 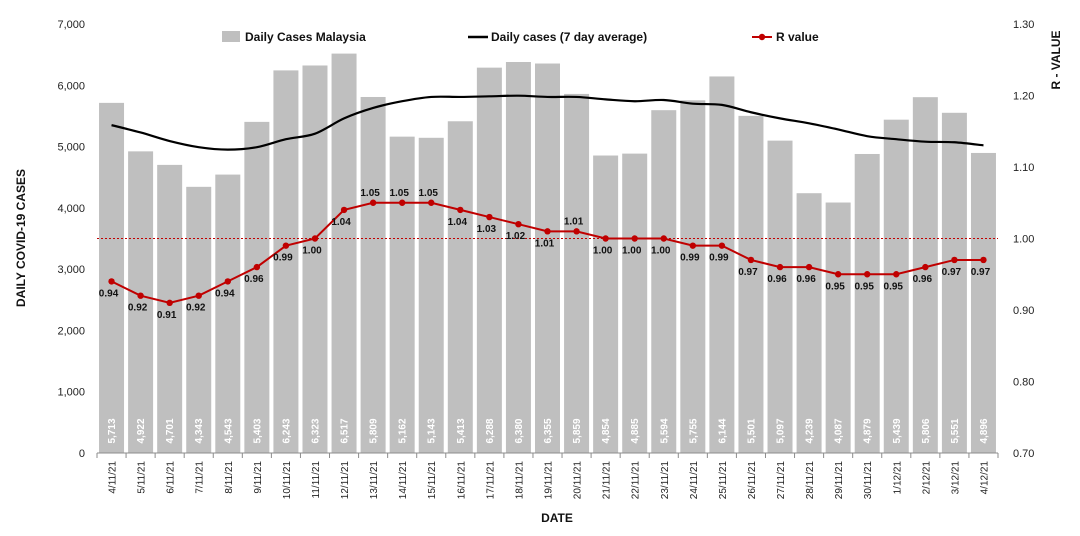 What do you see at coordinates (431, 295) in the screenshot?
I see `bar-15/11/21` at bounding box center [431, 295].